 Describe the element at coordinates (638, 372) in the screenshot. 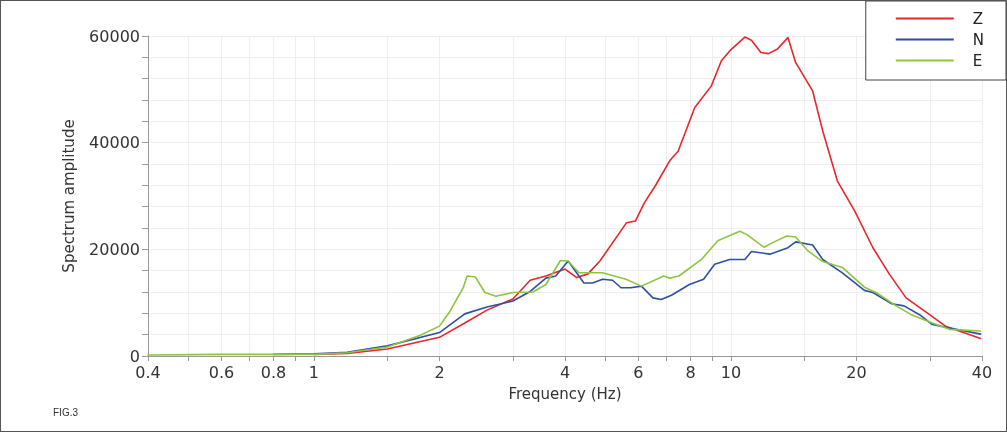

I see `x-tick-label: 6` at that location.